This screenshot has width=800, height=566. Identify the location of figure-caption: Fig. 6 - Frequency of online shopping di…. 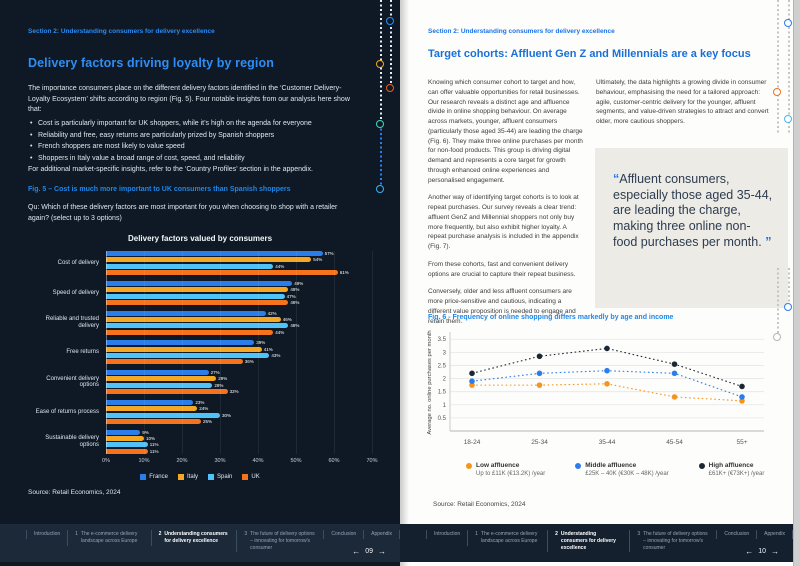
(551, 317).